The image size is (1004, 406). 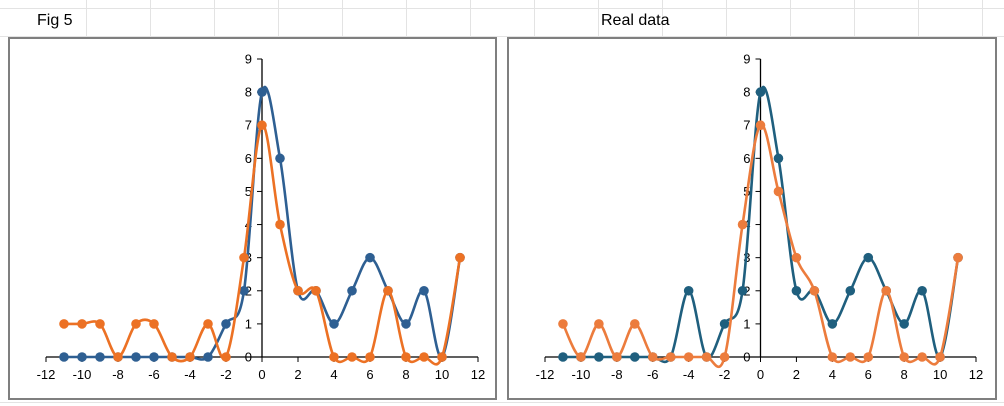 I want to click on cell-label-fig5: Fig 5, so click(x=55, y=20).